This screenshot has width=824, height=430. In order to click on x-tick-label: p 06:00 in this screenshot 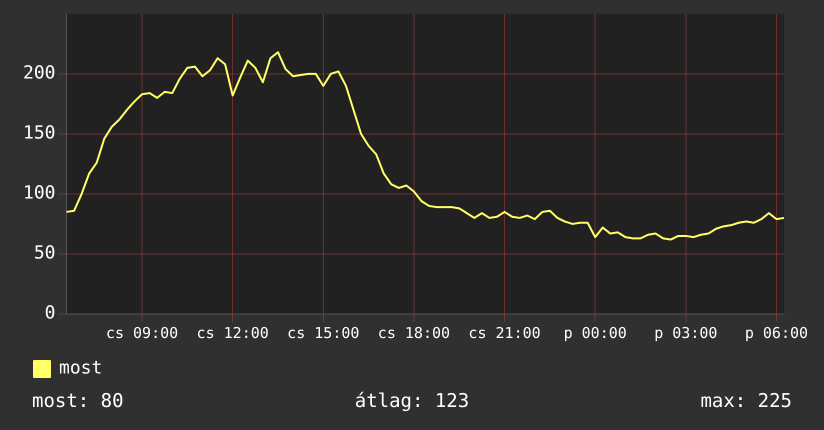, I will do `click(776, 333)`.